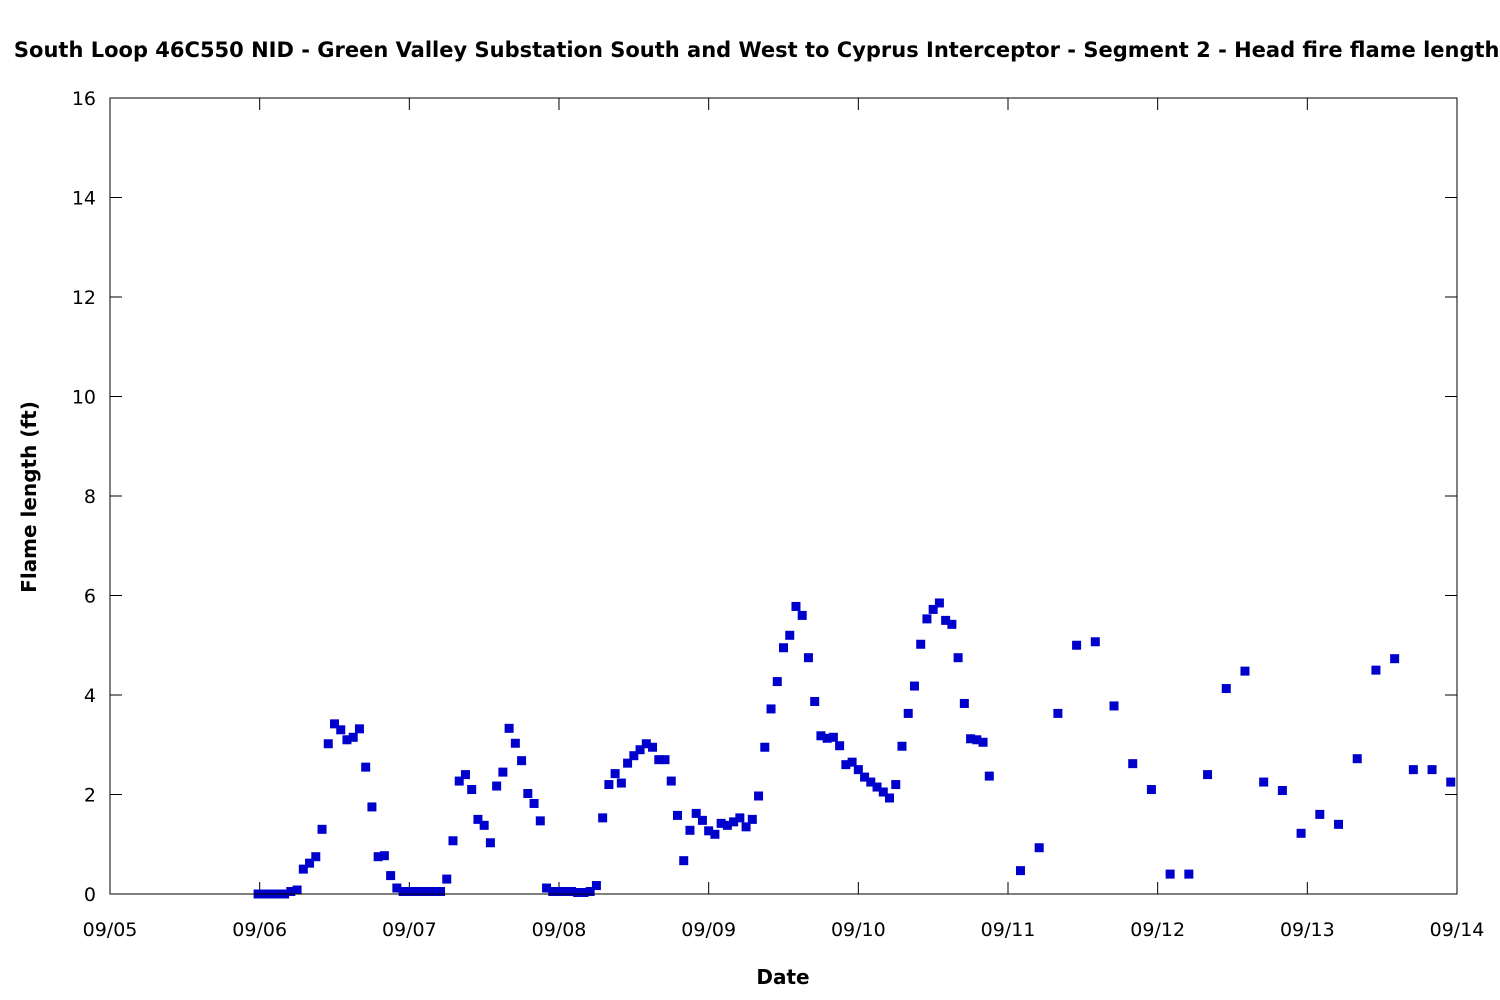  What do you see at coordinates (90, 497) in the screenshot?
I see `y-tick-label: 8` at bounding box center [90, 497].